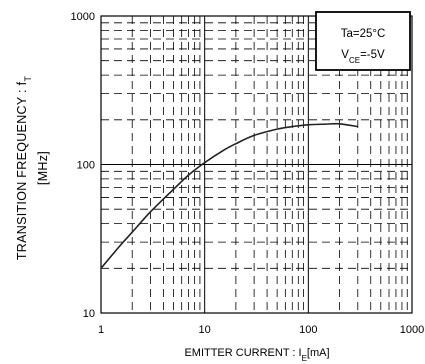  What do you see at coordinates (43, 168) in the screenshot?
I see `y-axis-unit: [MHz]` at bounding box center [43, 168].